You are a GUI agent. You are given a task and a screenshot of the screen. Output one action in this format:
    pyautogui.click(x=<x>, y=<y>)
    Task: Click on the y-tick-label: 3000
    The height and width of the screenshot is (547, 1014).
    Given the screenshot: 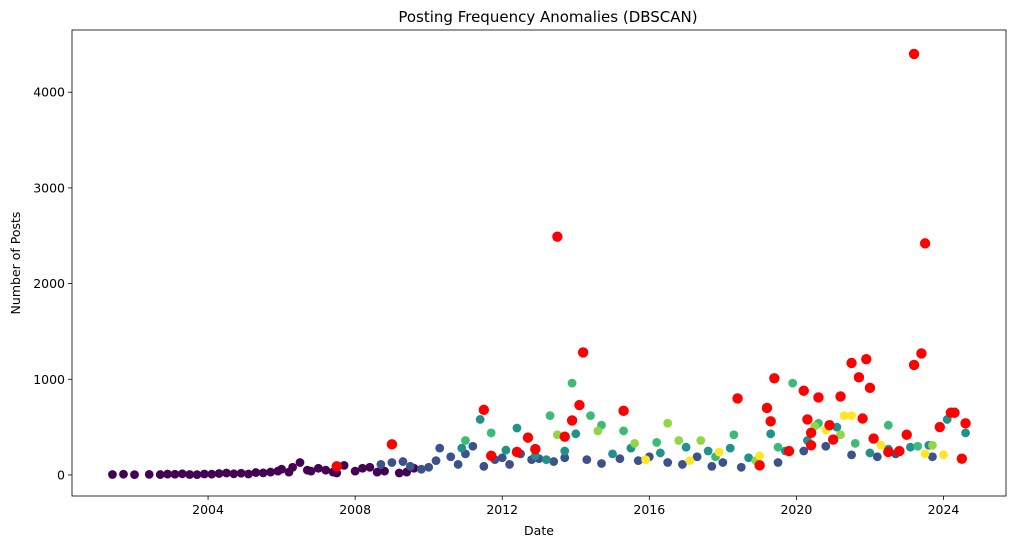 What is the action you would take?
    pyautogui.click(x=49, y=187)
    